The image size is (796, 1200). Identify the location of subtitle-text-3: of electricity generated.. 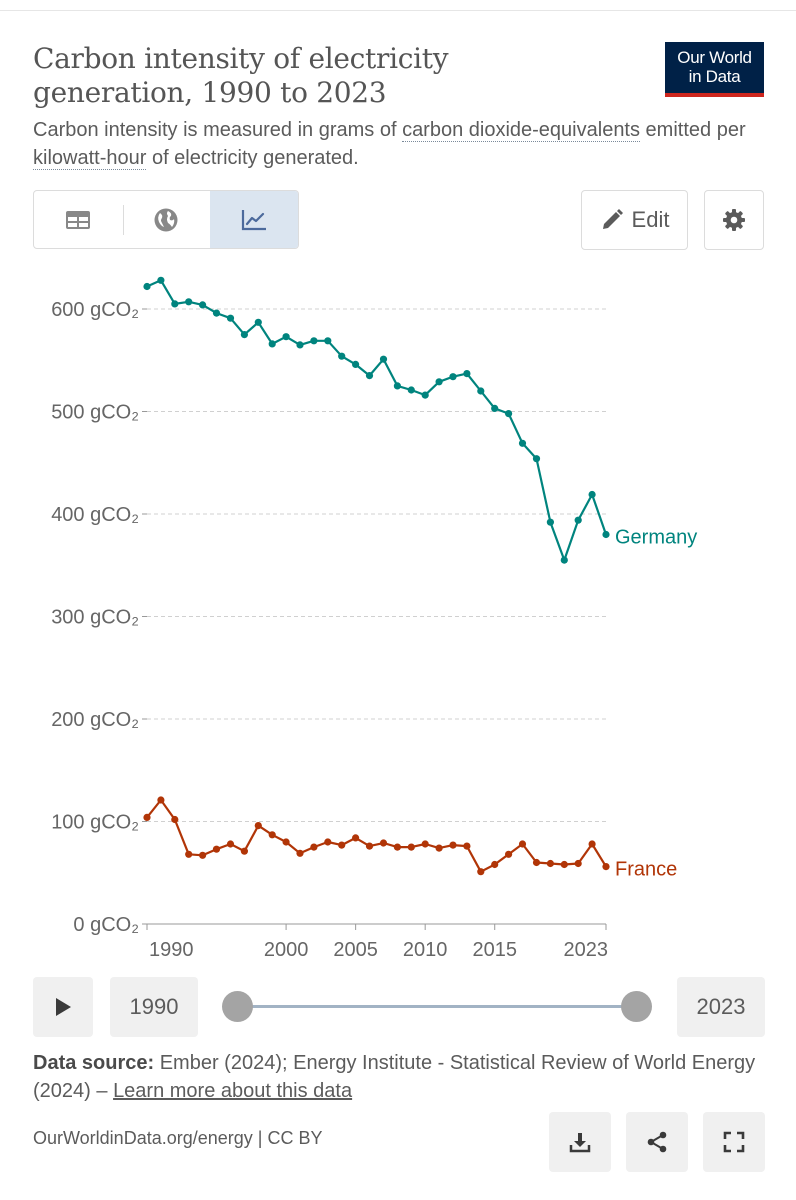
(252, 158).